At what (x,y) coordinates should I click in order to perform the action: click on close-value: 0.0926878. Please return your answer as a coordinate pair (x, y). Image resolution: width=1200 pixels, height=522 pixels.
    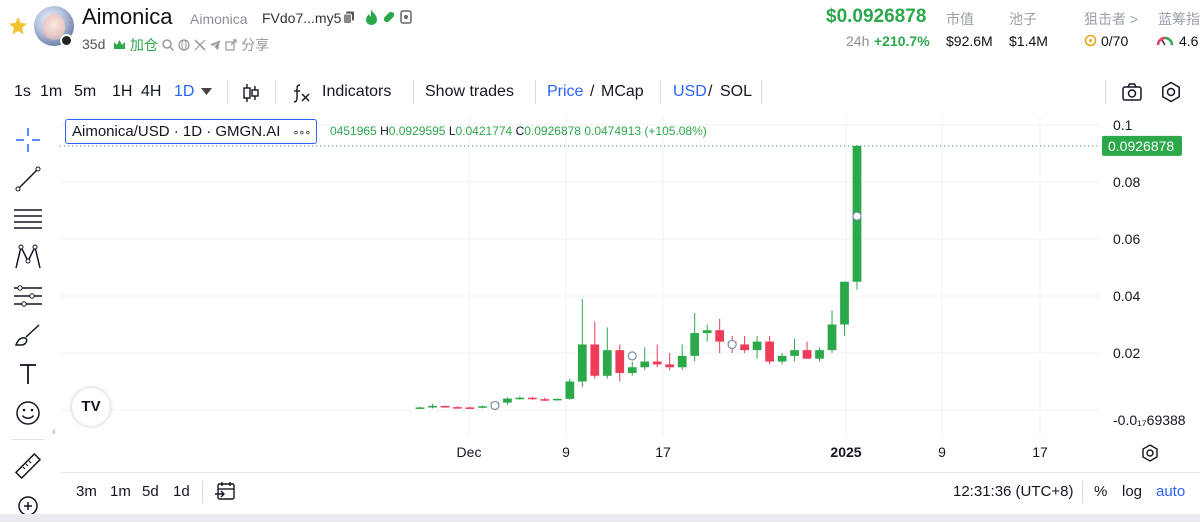
    Looking at the image, I should click on (552, 131).